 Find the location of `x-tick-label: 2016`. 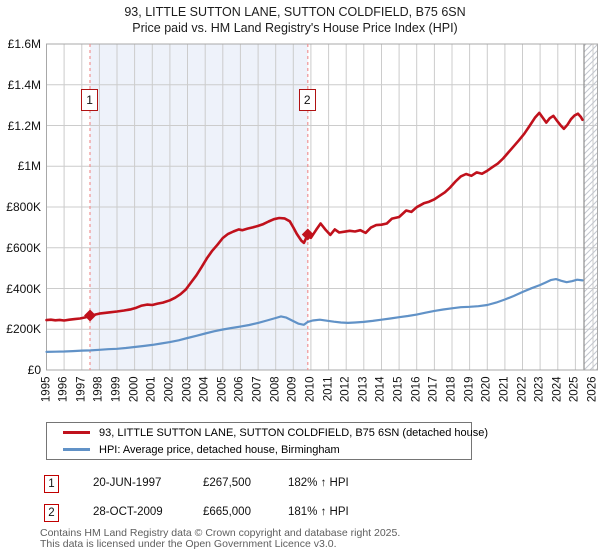

x-tick-label: 2016 is located at coordinates (416, 389).